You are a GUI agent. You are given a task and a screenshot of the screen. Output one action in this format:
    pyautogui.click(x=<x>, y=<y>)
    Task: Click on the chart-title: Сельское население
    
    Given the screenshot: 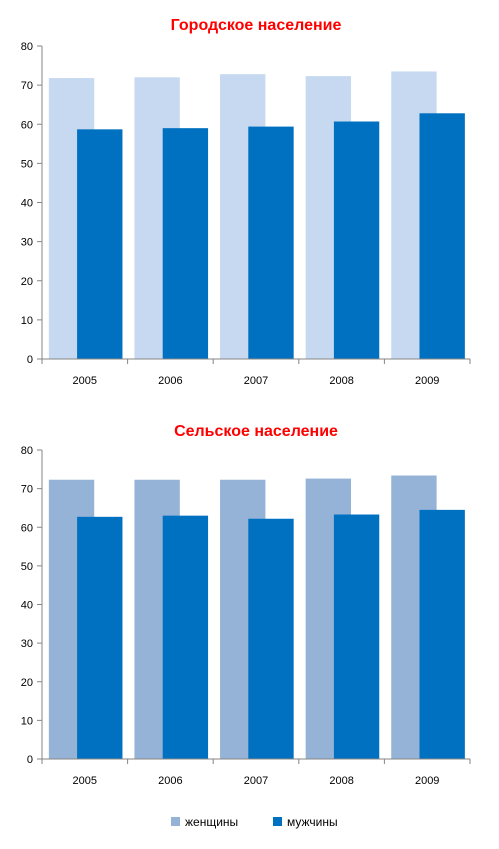 What is the action you would take?
    pyautogui.click(x=256, y=431)
    